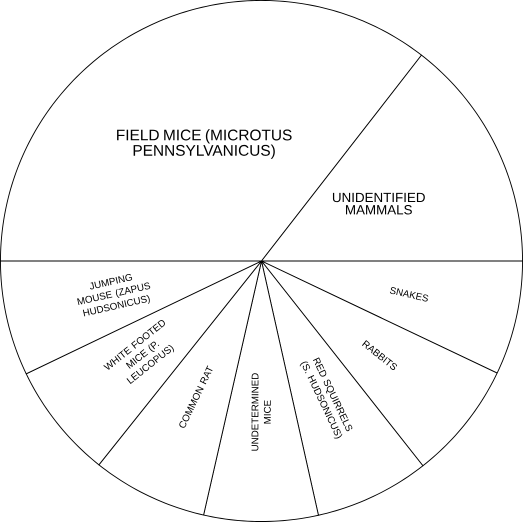  I want to click on slice-label: FIELD MICE (MICROTUS PENNSYLVANICUS), so click(204, 144).